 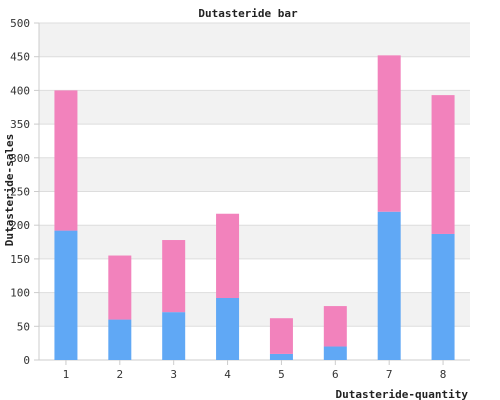 I want to click on y-tick-label: 250, so click(x=20, y=192).